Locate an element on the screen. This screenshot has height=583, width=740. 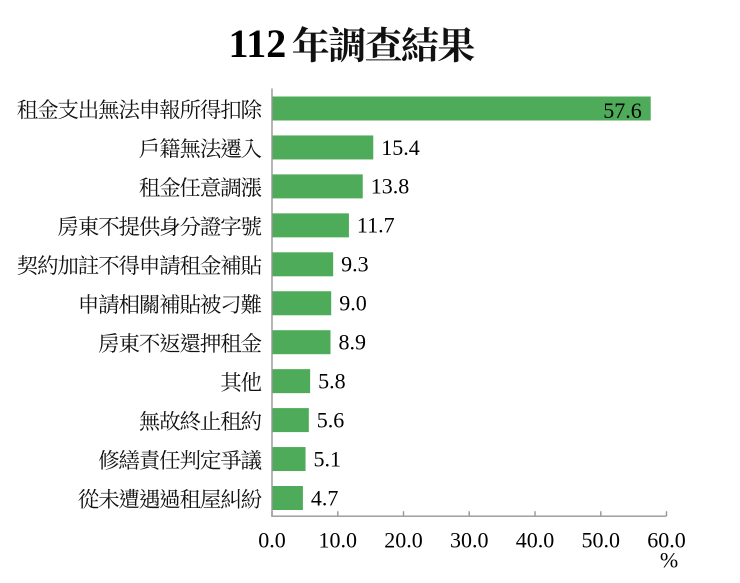
svg-text: 20.0 is located at coordinates (403, 539).